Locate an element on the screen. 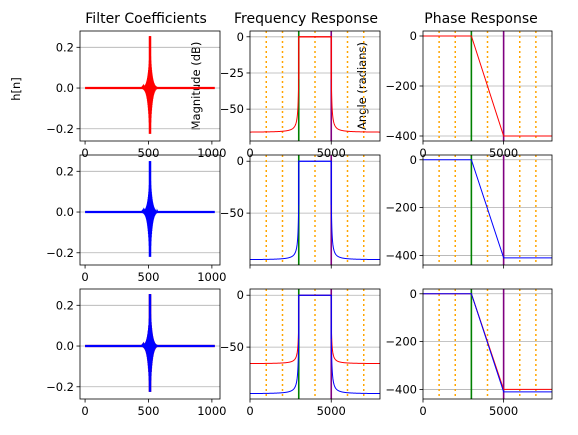 Image resolution: width=578 pixels, height=435 pixels. panel-magnitude-row-2: 0 −50 is located at coordinates (300, 211).